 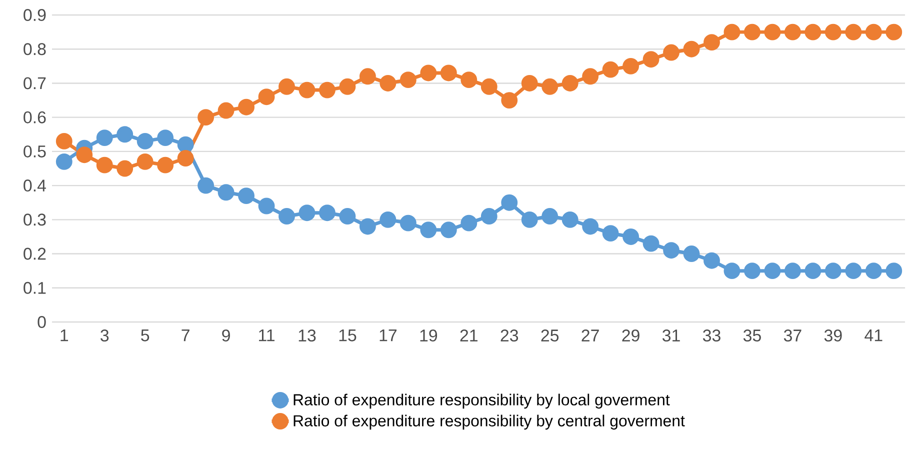 What do you see at coordinates (35, 220) in the screenshot?
I see `y-tick-label: 0.3` at bounding box center [35, 220].